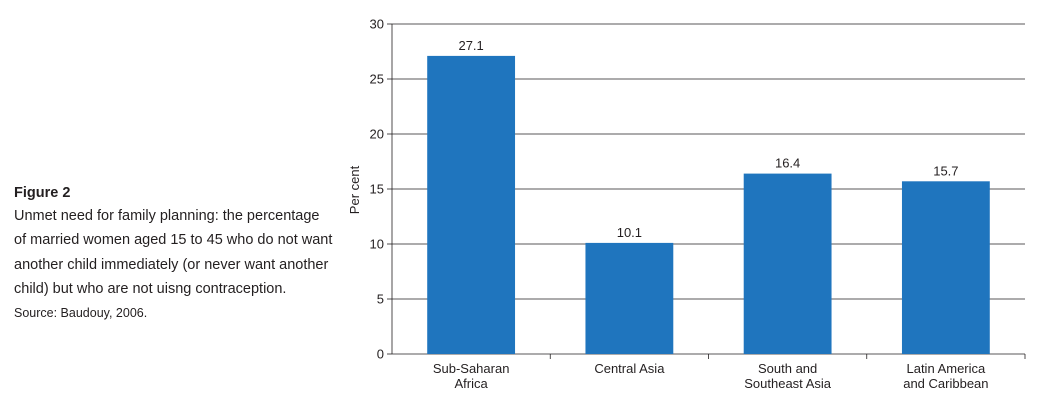  I want to click on y-tick-label: 5, so click(380, 299).